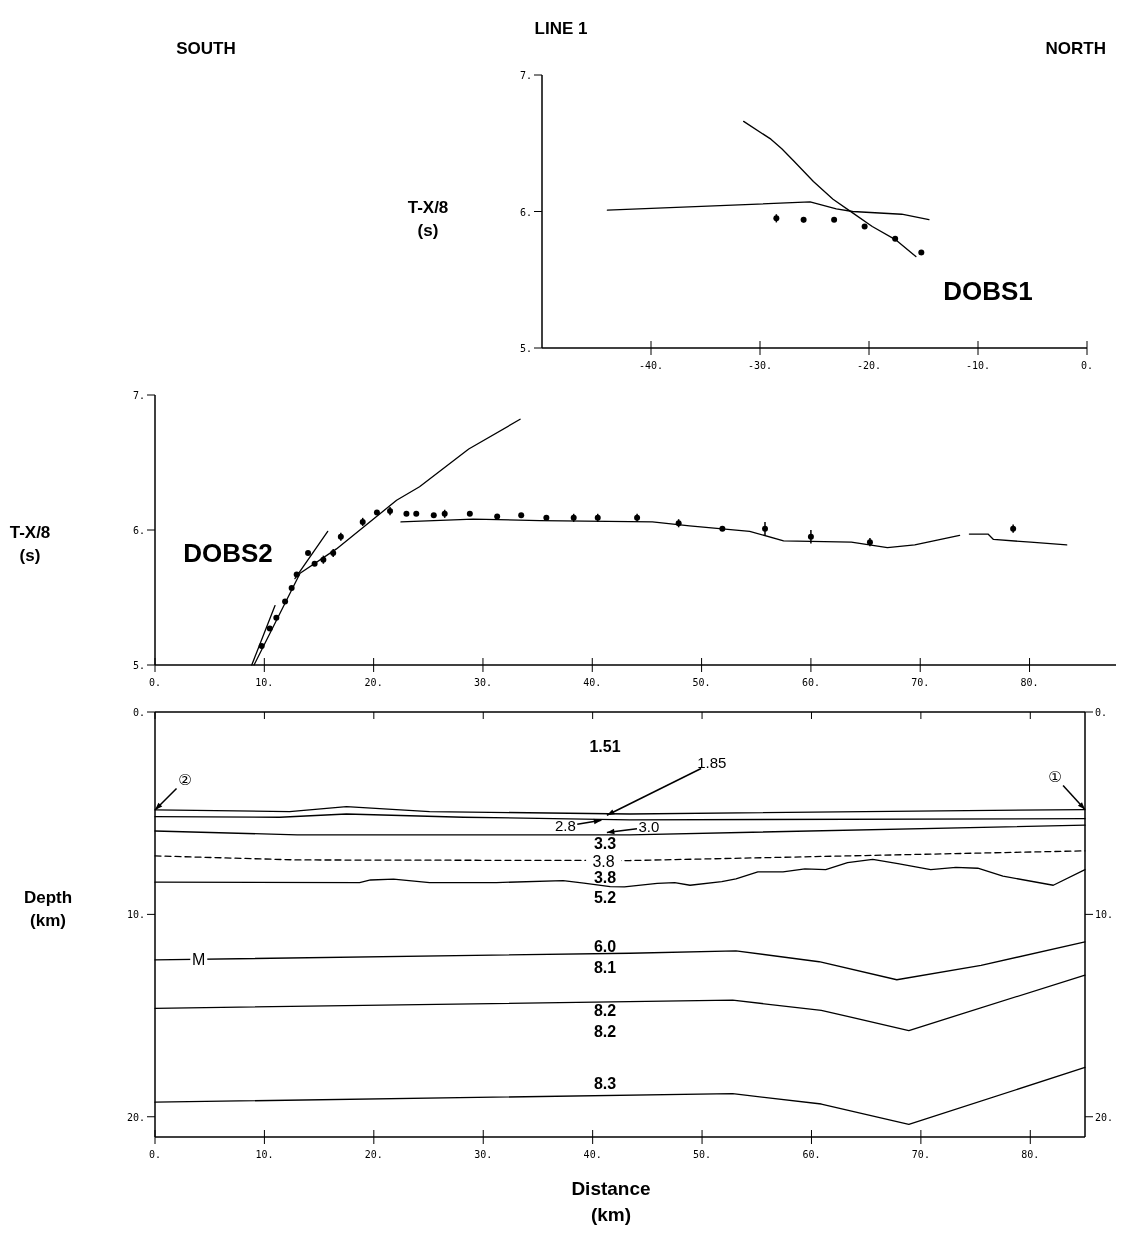 The image size is (1124, 1240). Describe the element at coordinates (561, 28) in the screenshot. I see `chart-title: LINE 1` at that location.